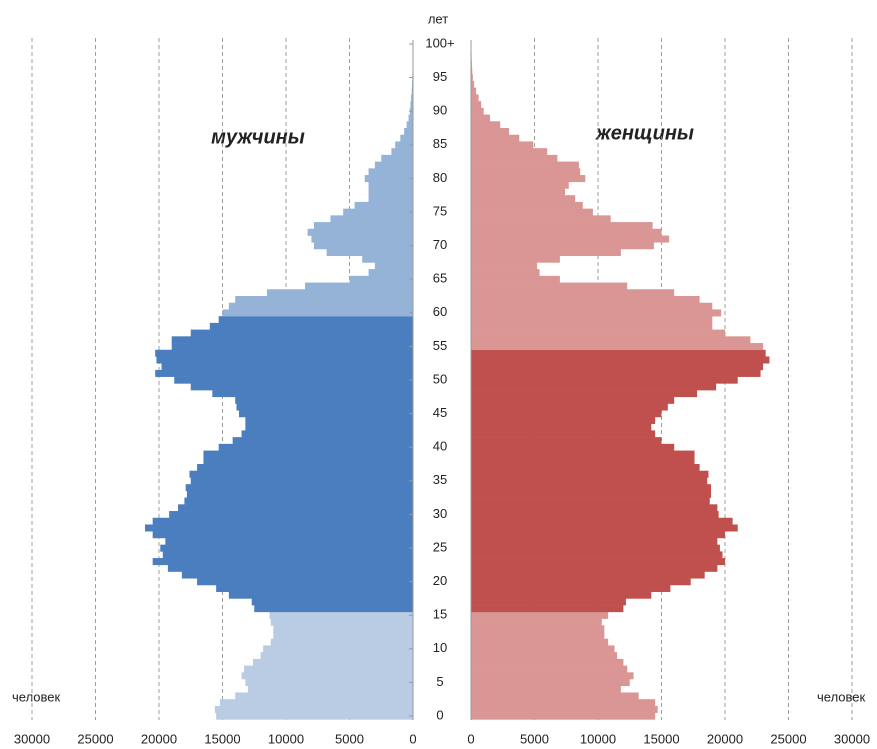  What do you see at coordinates (440, 345) in the screenshot?
I see `y-tick-label: 55` at bounding box center [440, 345].